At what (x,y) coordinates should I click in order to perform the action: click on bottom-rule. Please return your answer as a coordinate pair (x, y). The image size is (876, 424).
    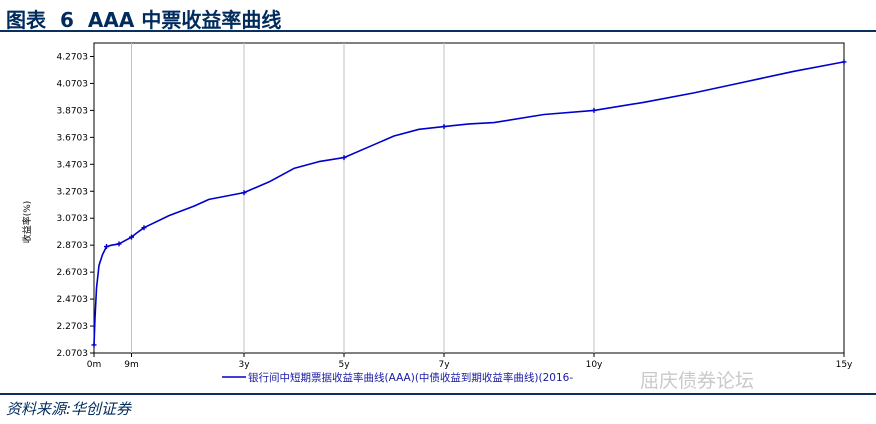
    Looking at the image, I should click on (438, 394).